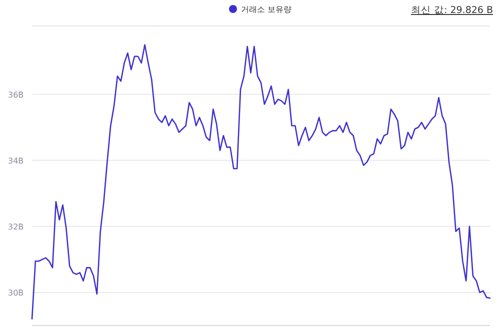 Image resolution: width=500 pixels, height=328 pixels. Describe the element at coordinates (451, 10) in the screenshot. I see `text: 최신 값: 29.826 B` at that location.